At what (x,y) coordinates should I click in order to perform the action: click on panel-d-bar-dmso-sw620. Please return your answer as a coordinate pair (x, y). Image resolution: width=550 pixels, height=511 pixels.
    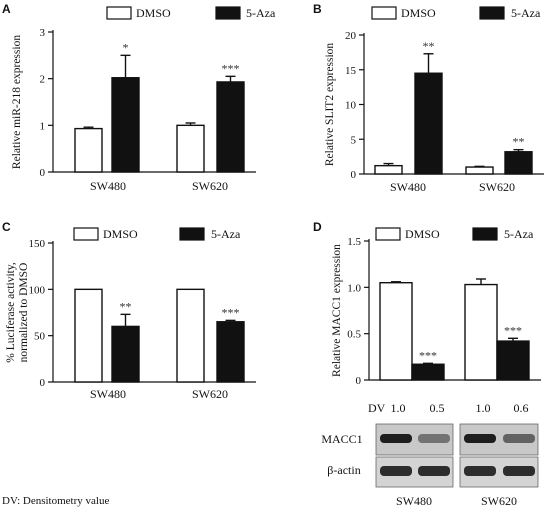
    Looking at the image, I should click on (481, 332).